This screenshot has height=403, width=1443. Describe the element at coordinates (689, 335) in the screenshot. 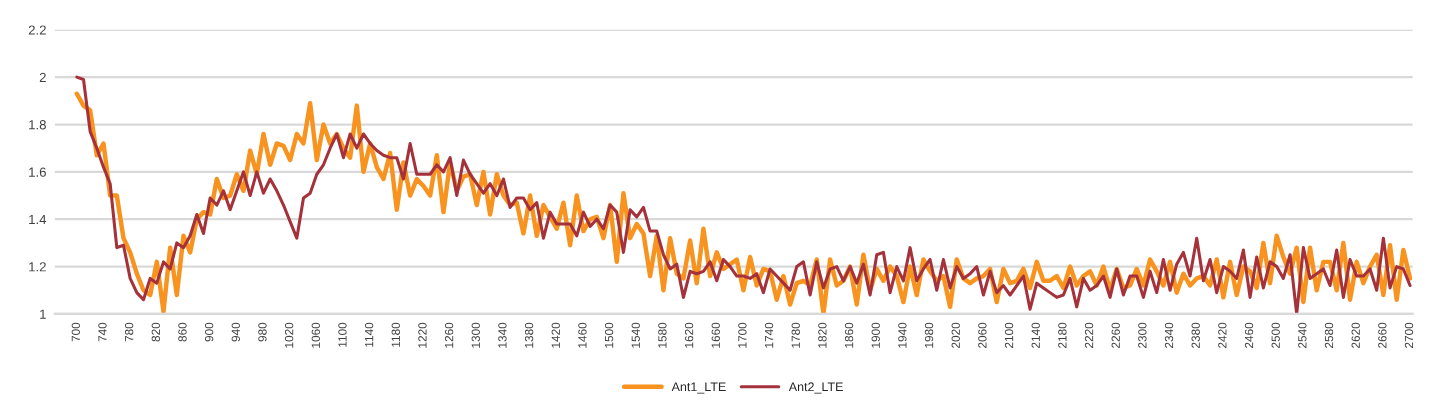

I see `x-tick-label: 1620` at that location.